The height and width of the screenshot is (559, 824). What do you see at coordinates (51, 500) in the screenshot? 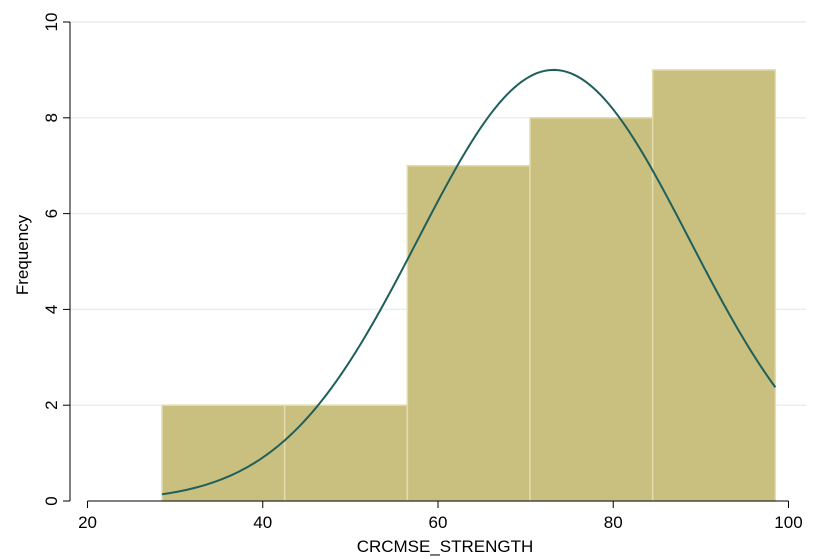
I see `y-tick-label-0: 0` at bounding box center [51, 500].